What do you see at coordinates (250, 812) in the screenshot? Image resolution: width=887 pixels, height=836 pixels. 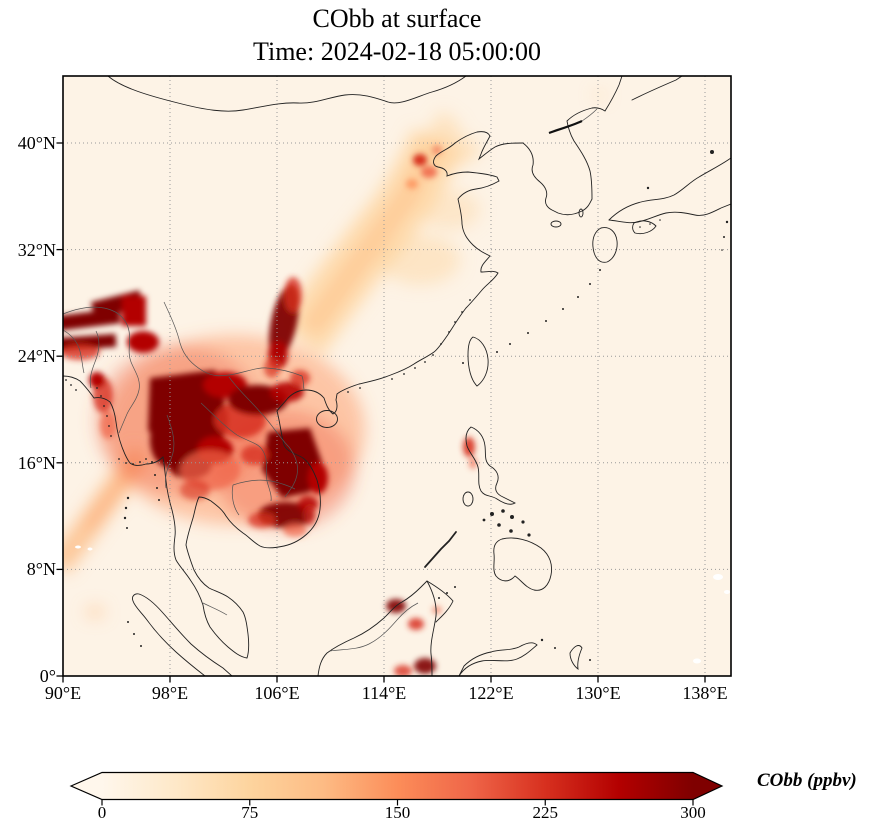 I see `colorbar-tick-75: 75` at bounding box center [250, 812].